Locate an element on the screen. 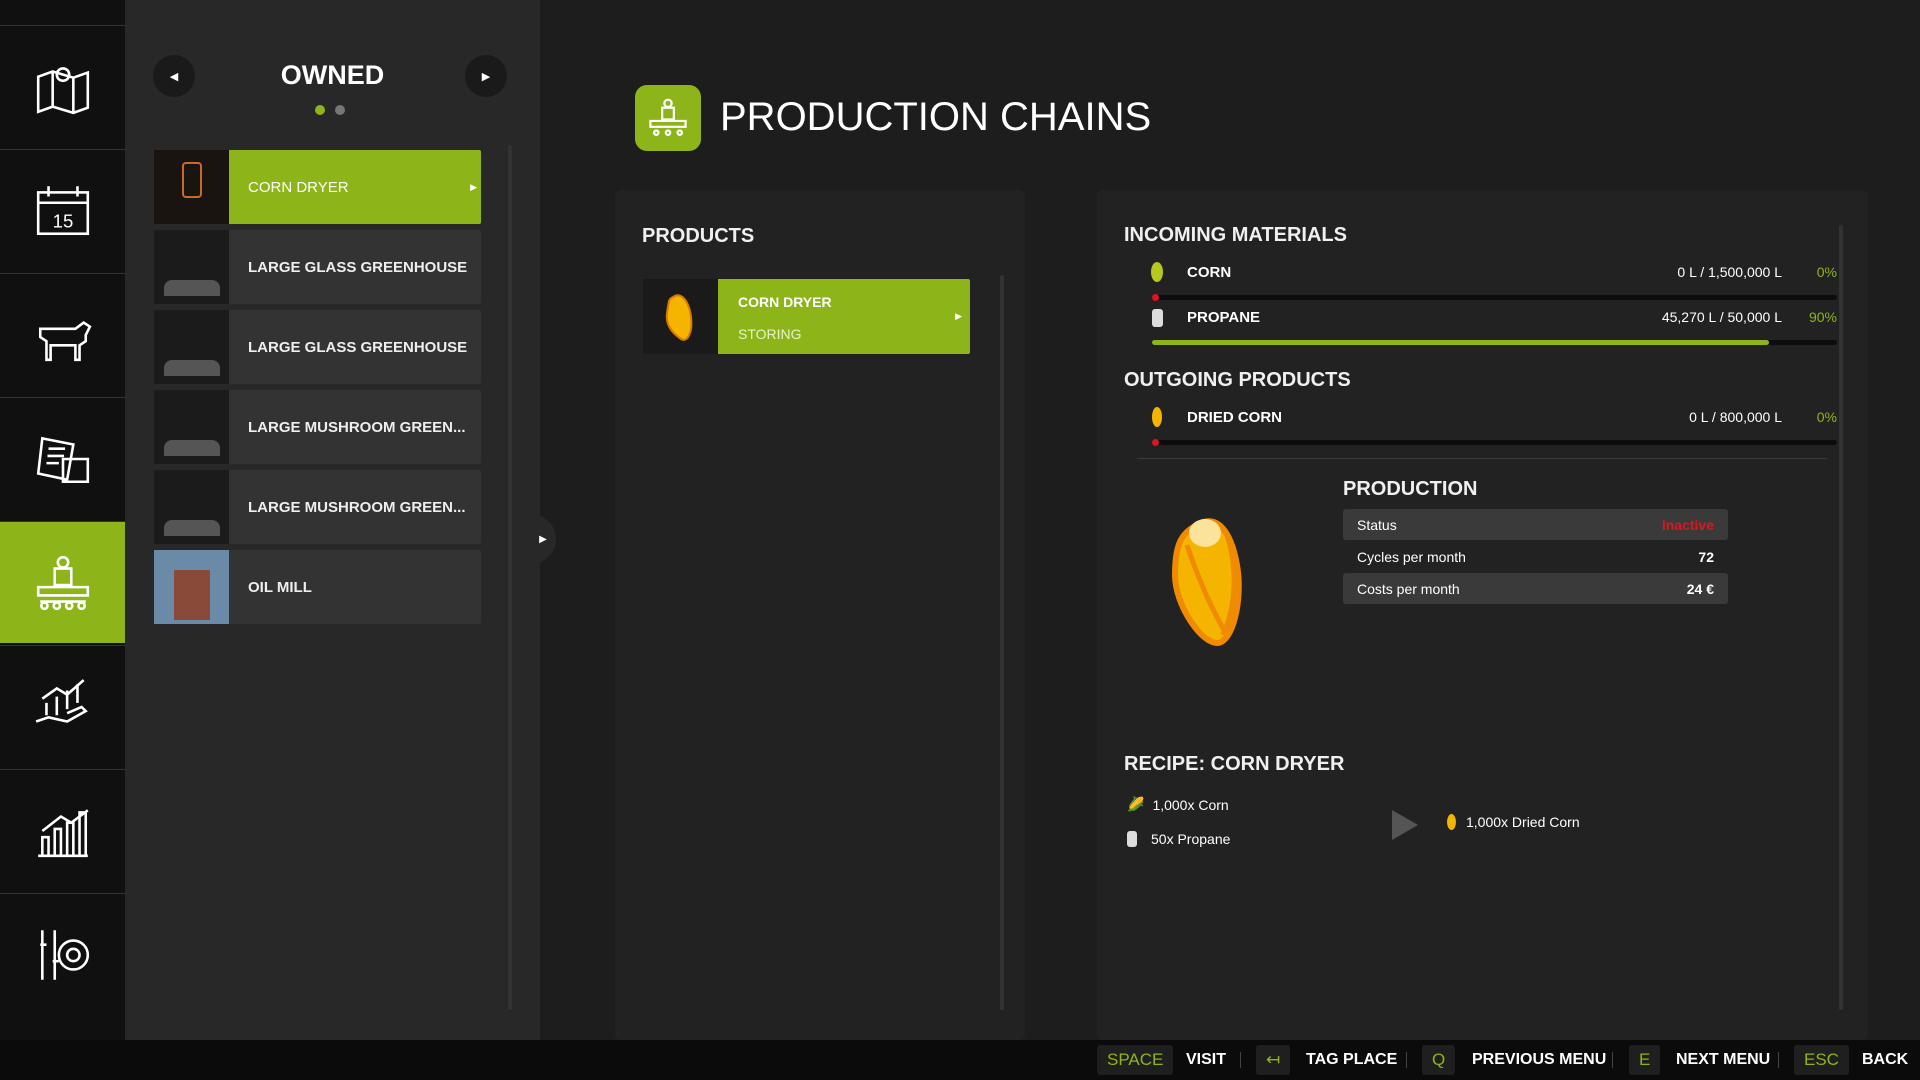  costs-value: 24 € is located at coordinates (1700, 588).